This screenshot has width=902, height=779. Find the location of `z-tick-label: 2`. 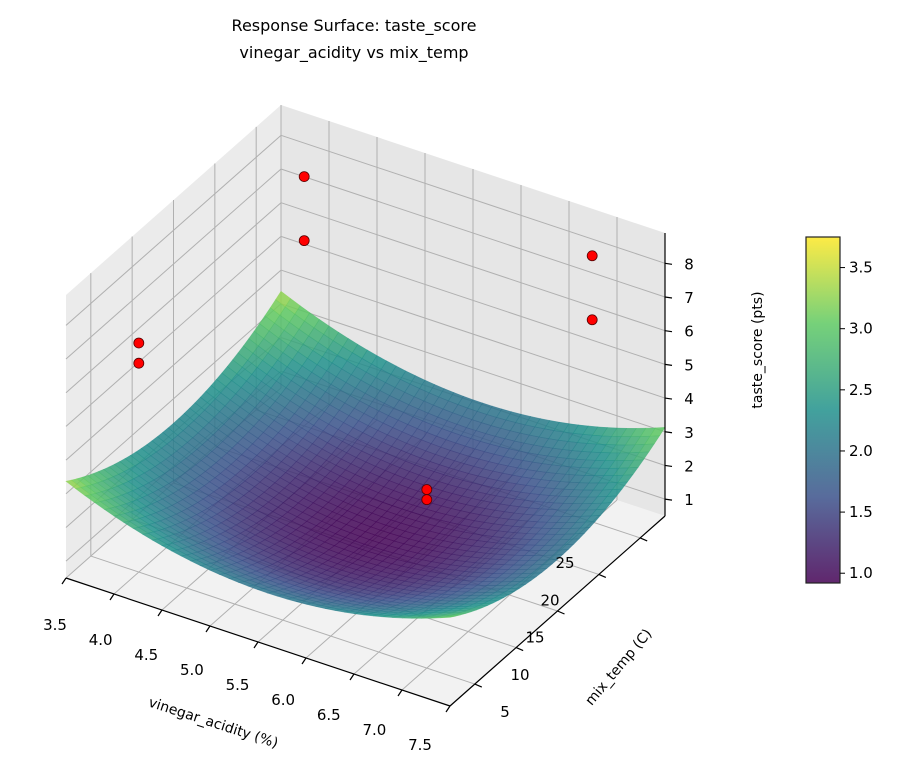

z-tick-label: 2 is located at coordinates (689, 466).